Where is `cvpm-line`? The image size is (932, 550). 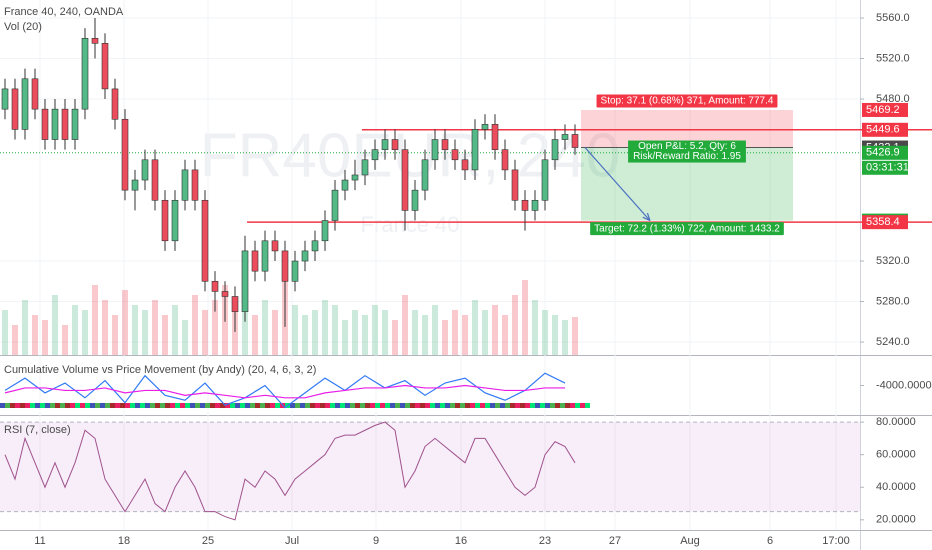
cvpm-line is located at coordinates (285, 390).